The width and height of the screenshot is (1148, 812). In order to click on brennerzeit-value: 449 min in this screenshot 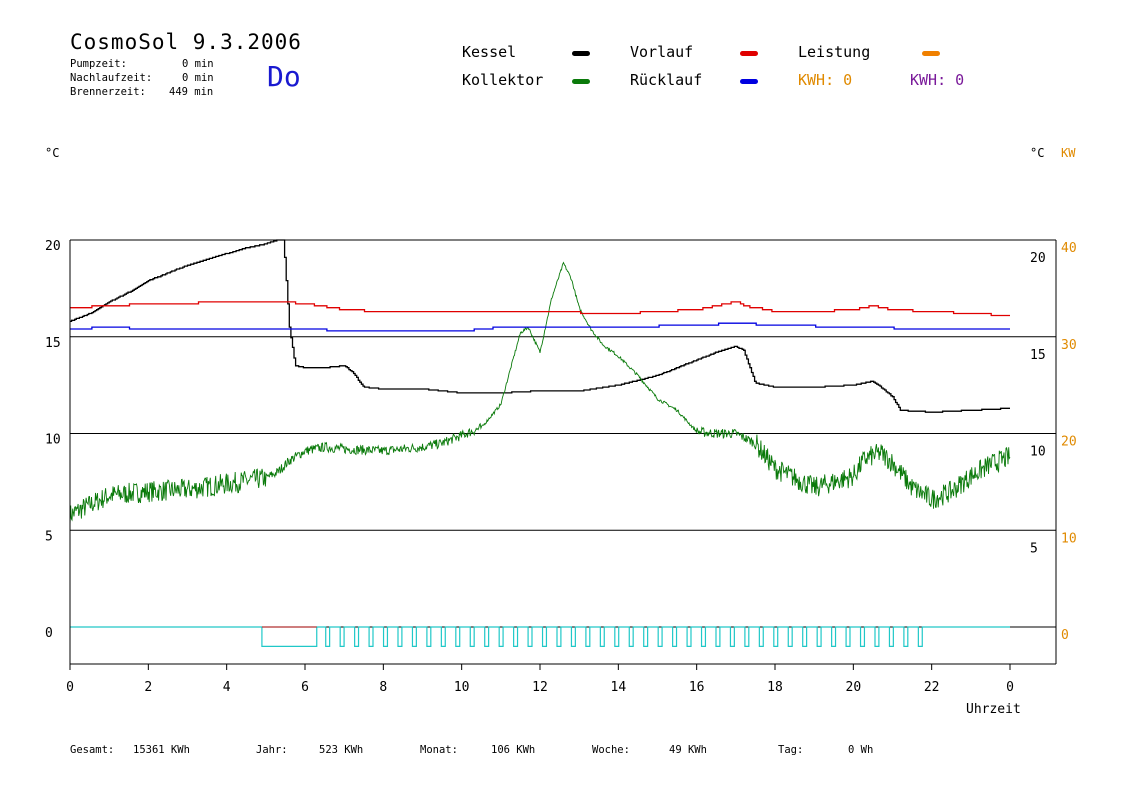, I will do `click(191, 92)`.